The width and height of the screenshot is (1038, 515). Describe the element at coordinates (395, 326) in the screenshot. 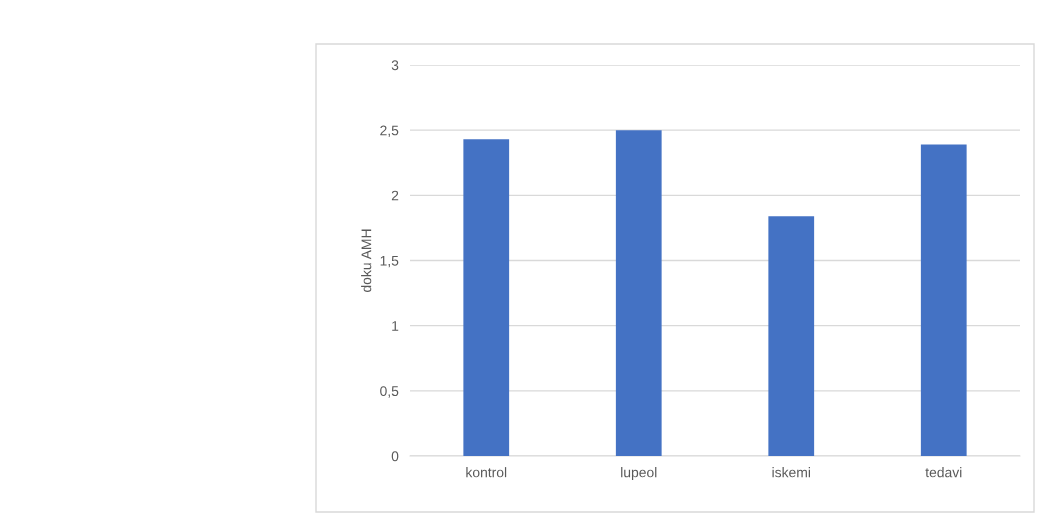

I see `y-tick-label: 1` at that location.